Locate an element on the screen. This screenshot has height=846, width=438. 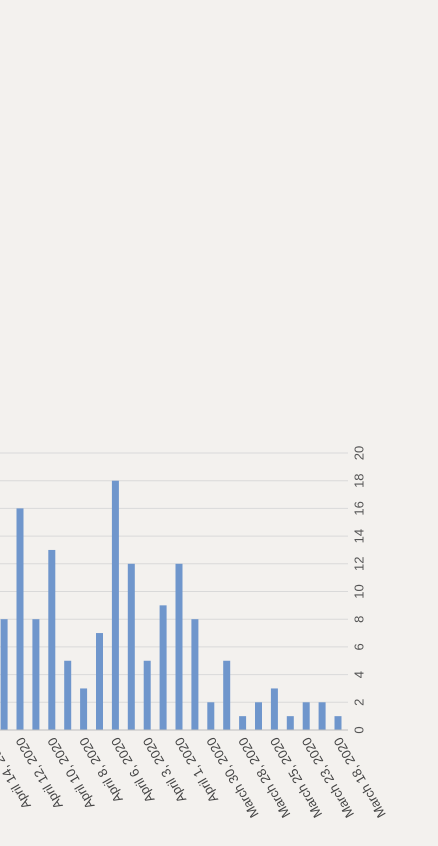
y-tick-label: 12 is located at coordinates (358, 564).